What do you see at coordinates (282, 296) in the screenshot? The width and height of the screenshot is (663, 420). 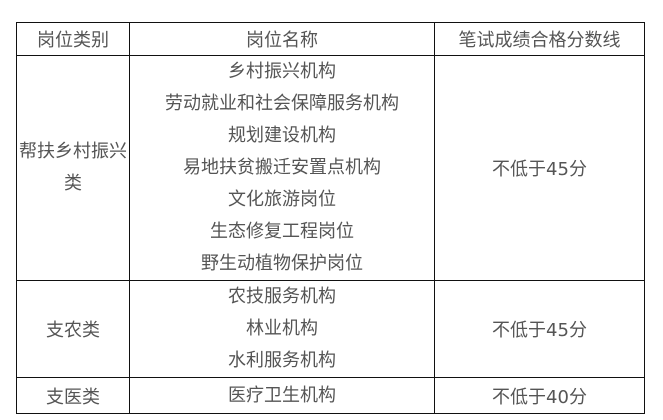 I see `position-item: 农技服务机构` at bounding box center [282, 296].